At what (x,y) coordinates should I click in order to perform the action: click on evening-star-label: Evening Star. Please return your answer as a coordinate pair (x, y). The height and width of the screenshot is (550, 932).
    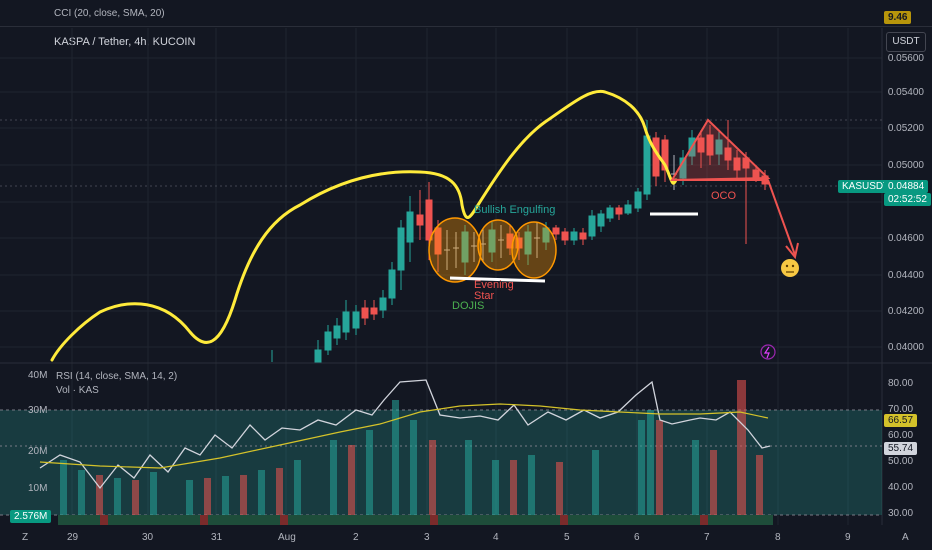
    Looking at the image, I should click on (494, 290).